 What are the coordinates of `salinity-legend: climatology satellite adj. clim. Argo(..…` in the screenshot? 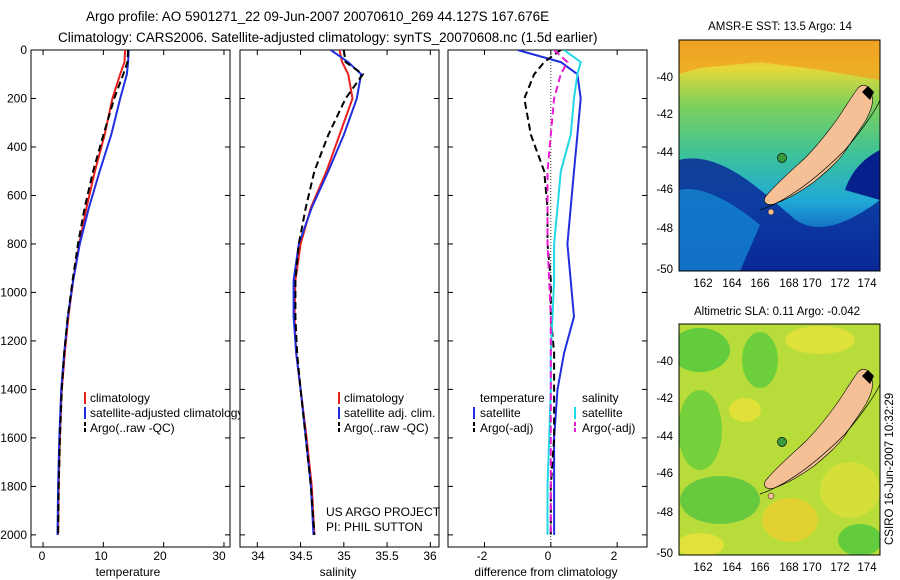 It's located at (386, 413).